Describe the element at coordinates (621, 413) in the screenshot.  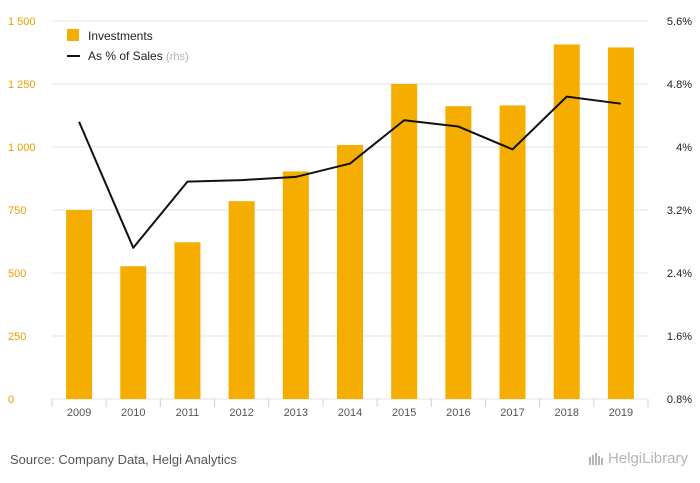
I see `x-tick-label: 2019` at that location.